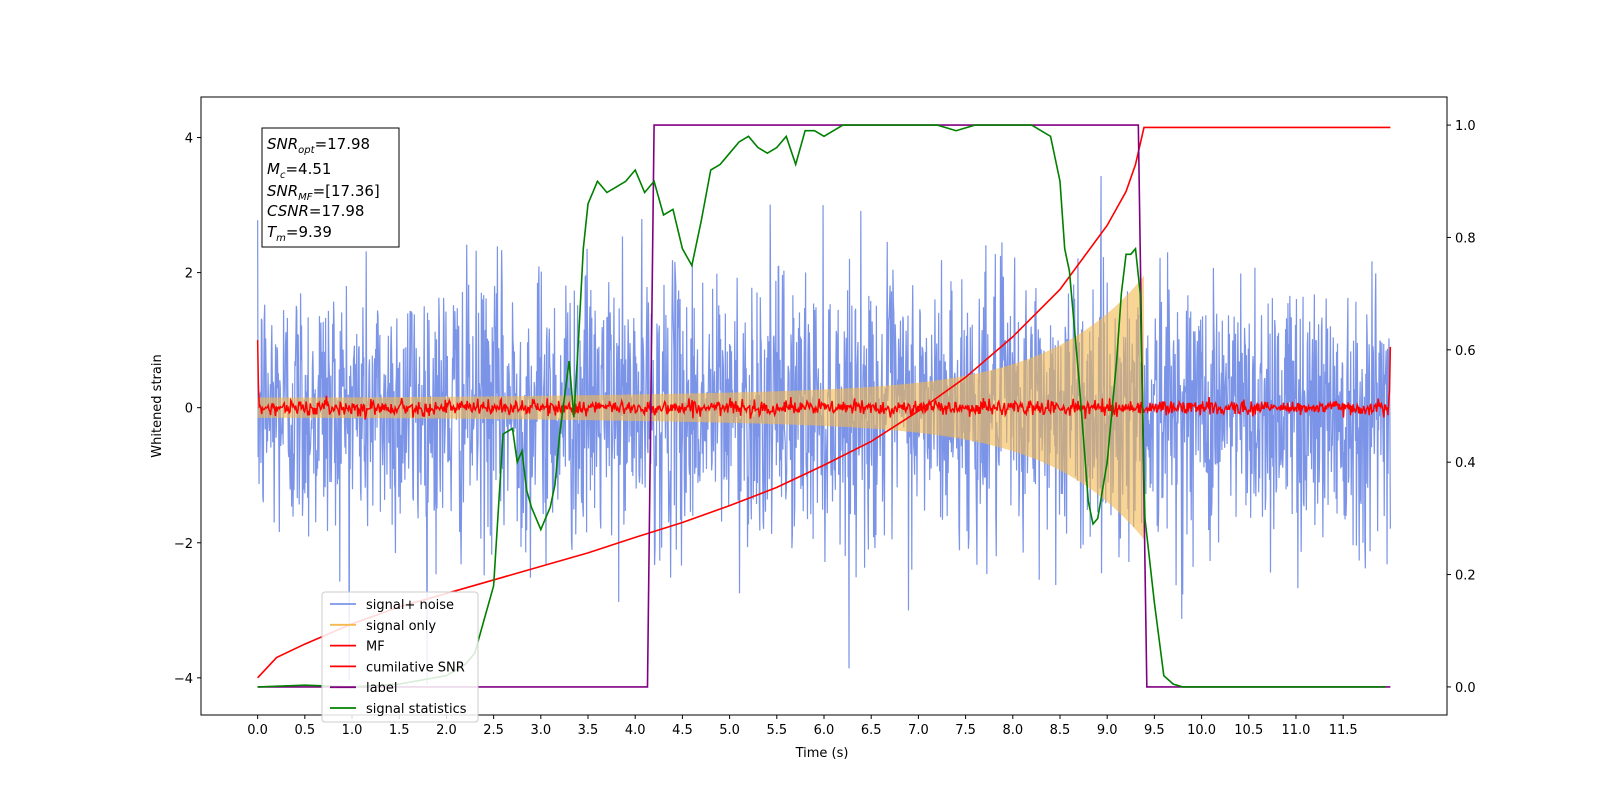 The width and height of the screenshot is (1600, 800). Describe the element at coordinates (682, 730) in the screenshot. I see `x-tick-label: 4.5` at that location.